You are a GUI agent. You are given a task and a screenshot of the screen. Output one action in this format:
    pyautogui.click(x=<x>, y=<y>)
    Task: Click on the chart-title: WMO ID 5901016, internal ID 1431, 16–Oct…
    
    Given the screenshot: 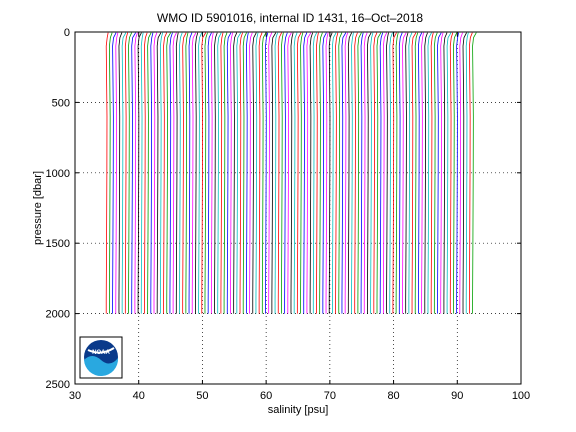 What is the action you would take?
    pyautogui.click(x=290, y=18)
    